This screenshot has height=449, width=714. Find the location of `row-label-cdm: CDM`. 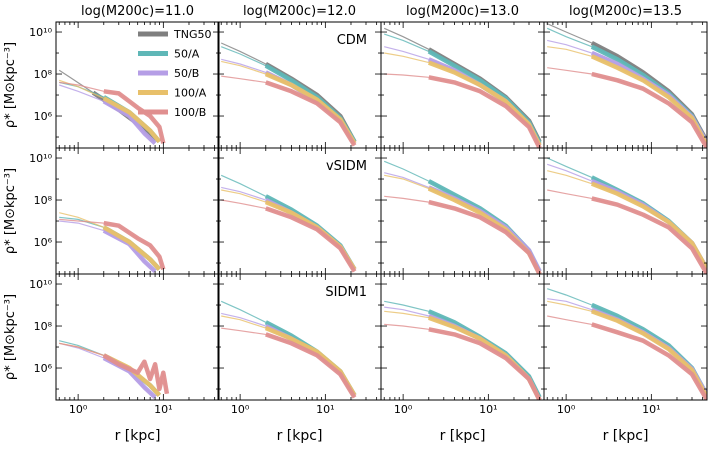

row-label-cdm: CDM is located at coordinates (352, 40).